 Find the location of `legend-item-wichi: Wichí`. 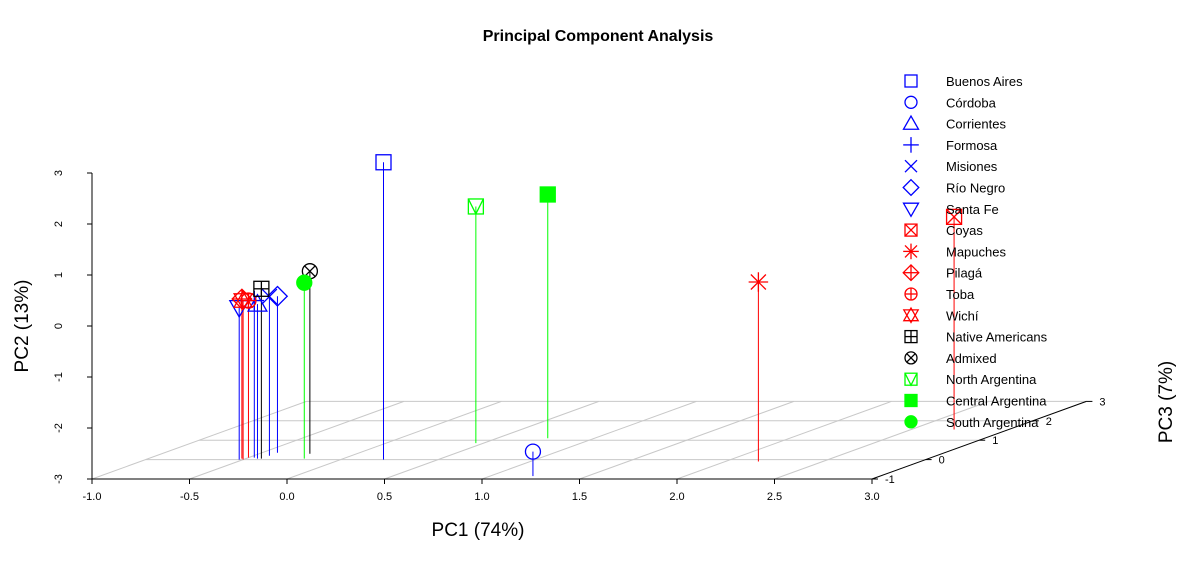

legend-item-wichi: Wichí is located at coordinates (940, 315).